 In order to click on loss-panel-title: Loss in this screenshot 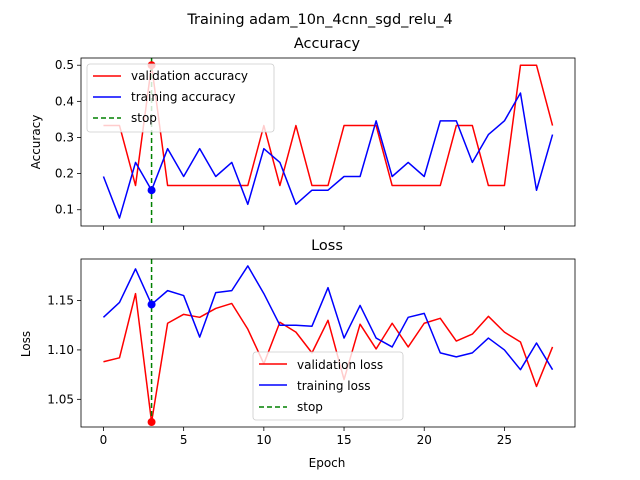, I will do `click(327, 246)`.